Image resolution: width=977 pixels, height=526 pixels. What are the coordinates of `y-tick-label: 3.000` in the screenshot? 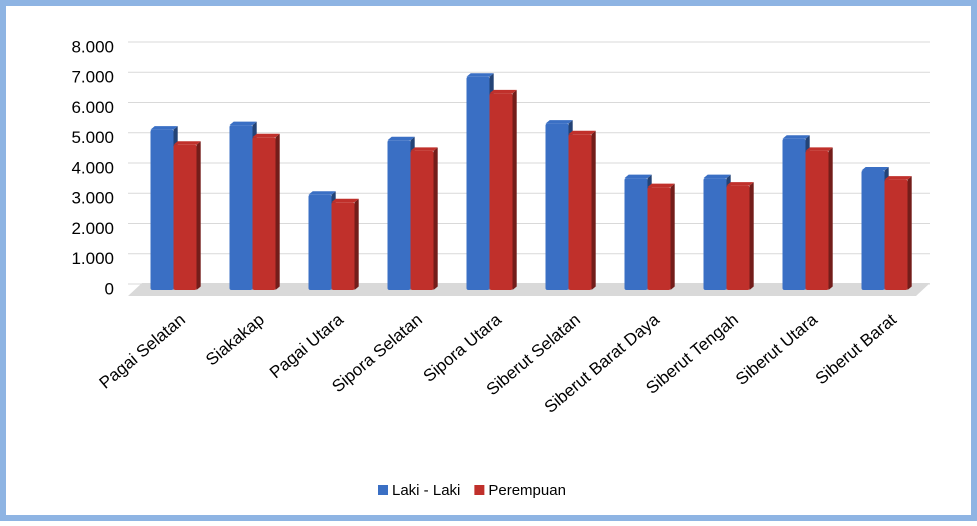 It's located at (92, 198).